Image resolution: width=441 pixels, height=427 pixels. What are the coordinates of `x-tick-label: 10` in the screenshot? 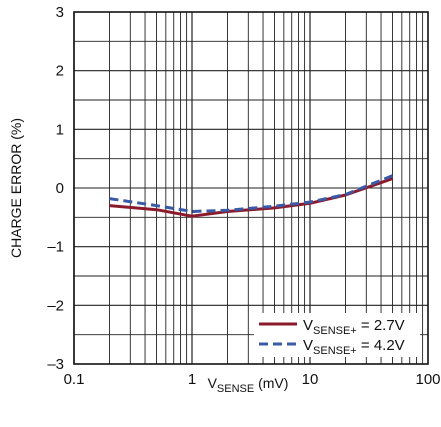 It's located at (310, 379).